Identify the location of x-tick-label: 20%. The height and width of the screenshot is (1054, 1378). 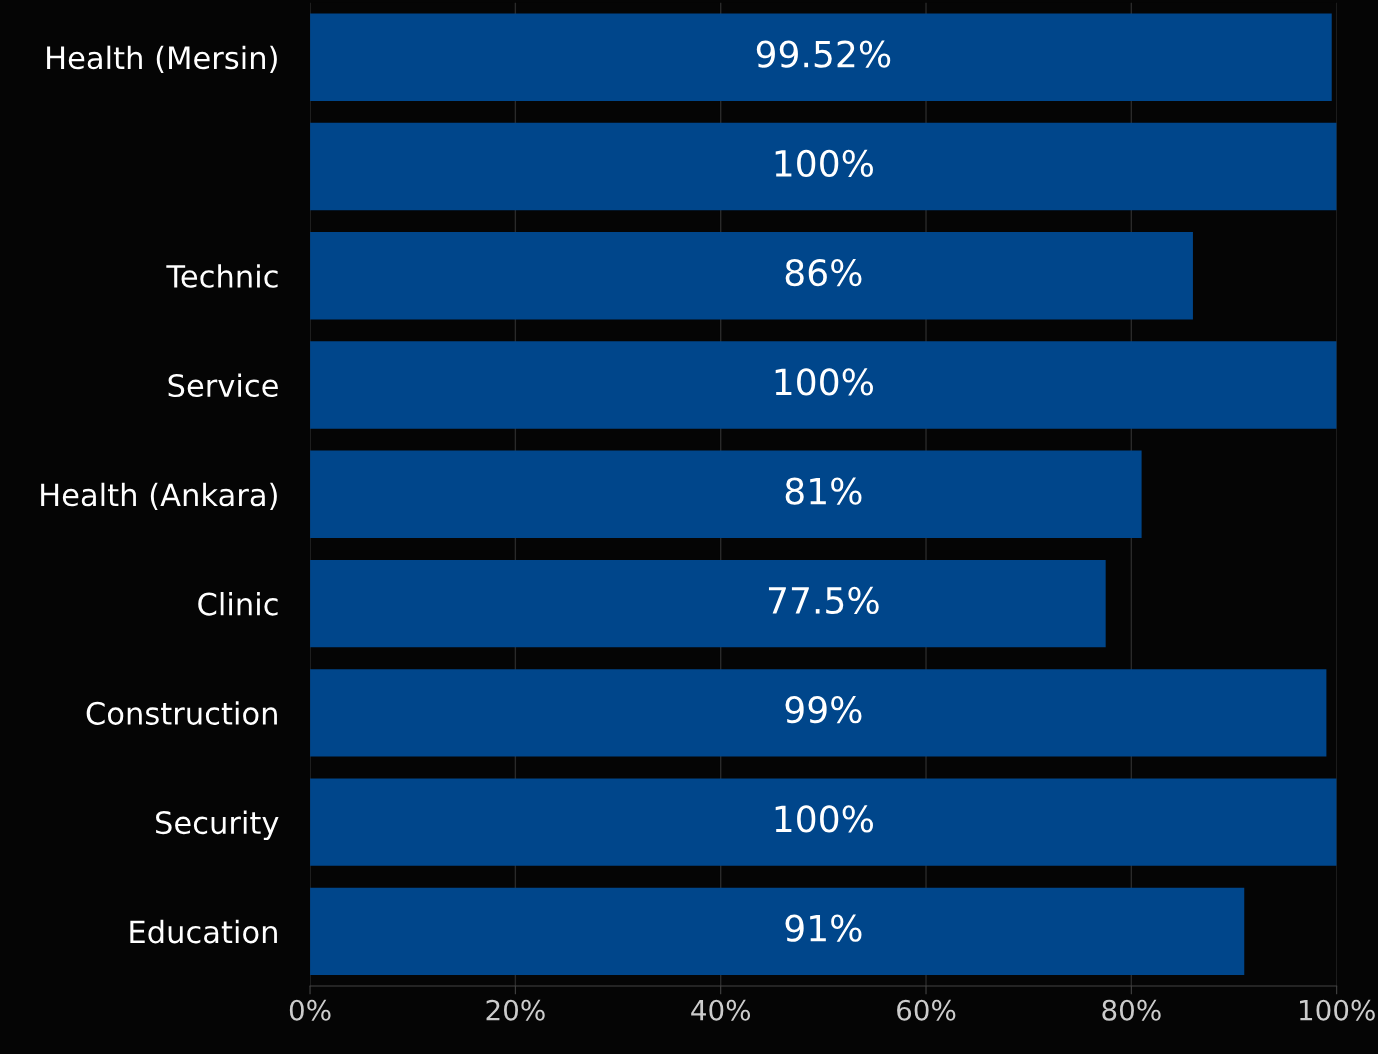
(515, 1010).